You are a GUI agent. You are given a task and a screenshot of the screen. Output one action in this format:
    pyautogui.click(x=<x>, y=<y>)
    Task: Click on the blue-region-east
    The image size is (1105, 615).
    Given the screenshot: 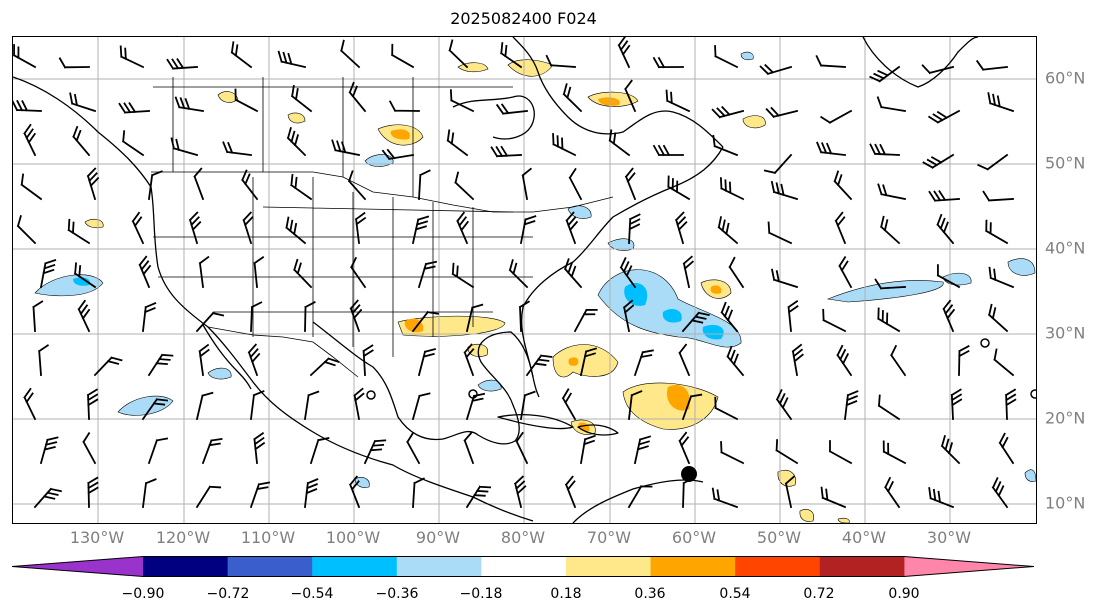 What is the action you would take?
    pyautogui.click(x=885, y=291)
    